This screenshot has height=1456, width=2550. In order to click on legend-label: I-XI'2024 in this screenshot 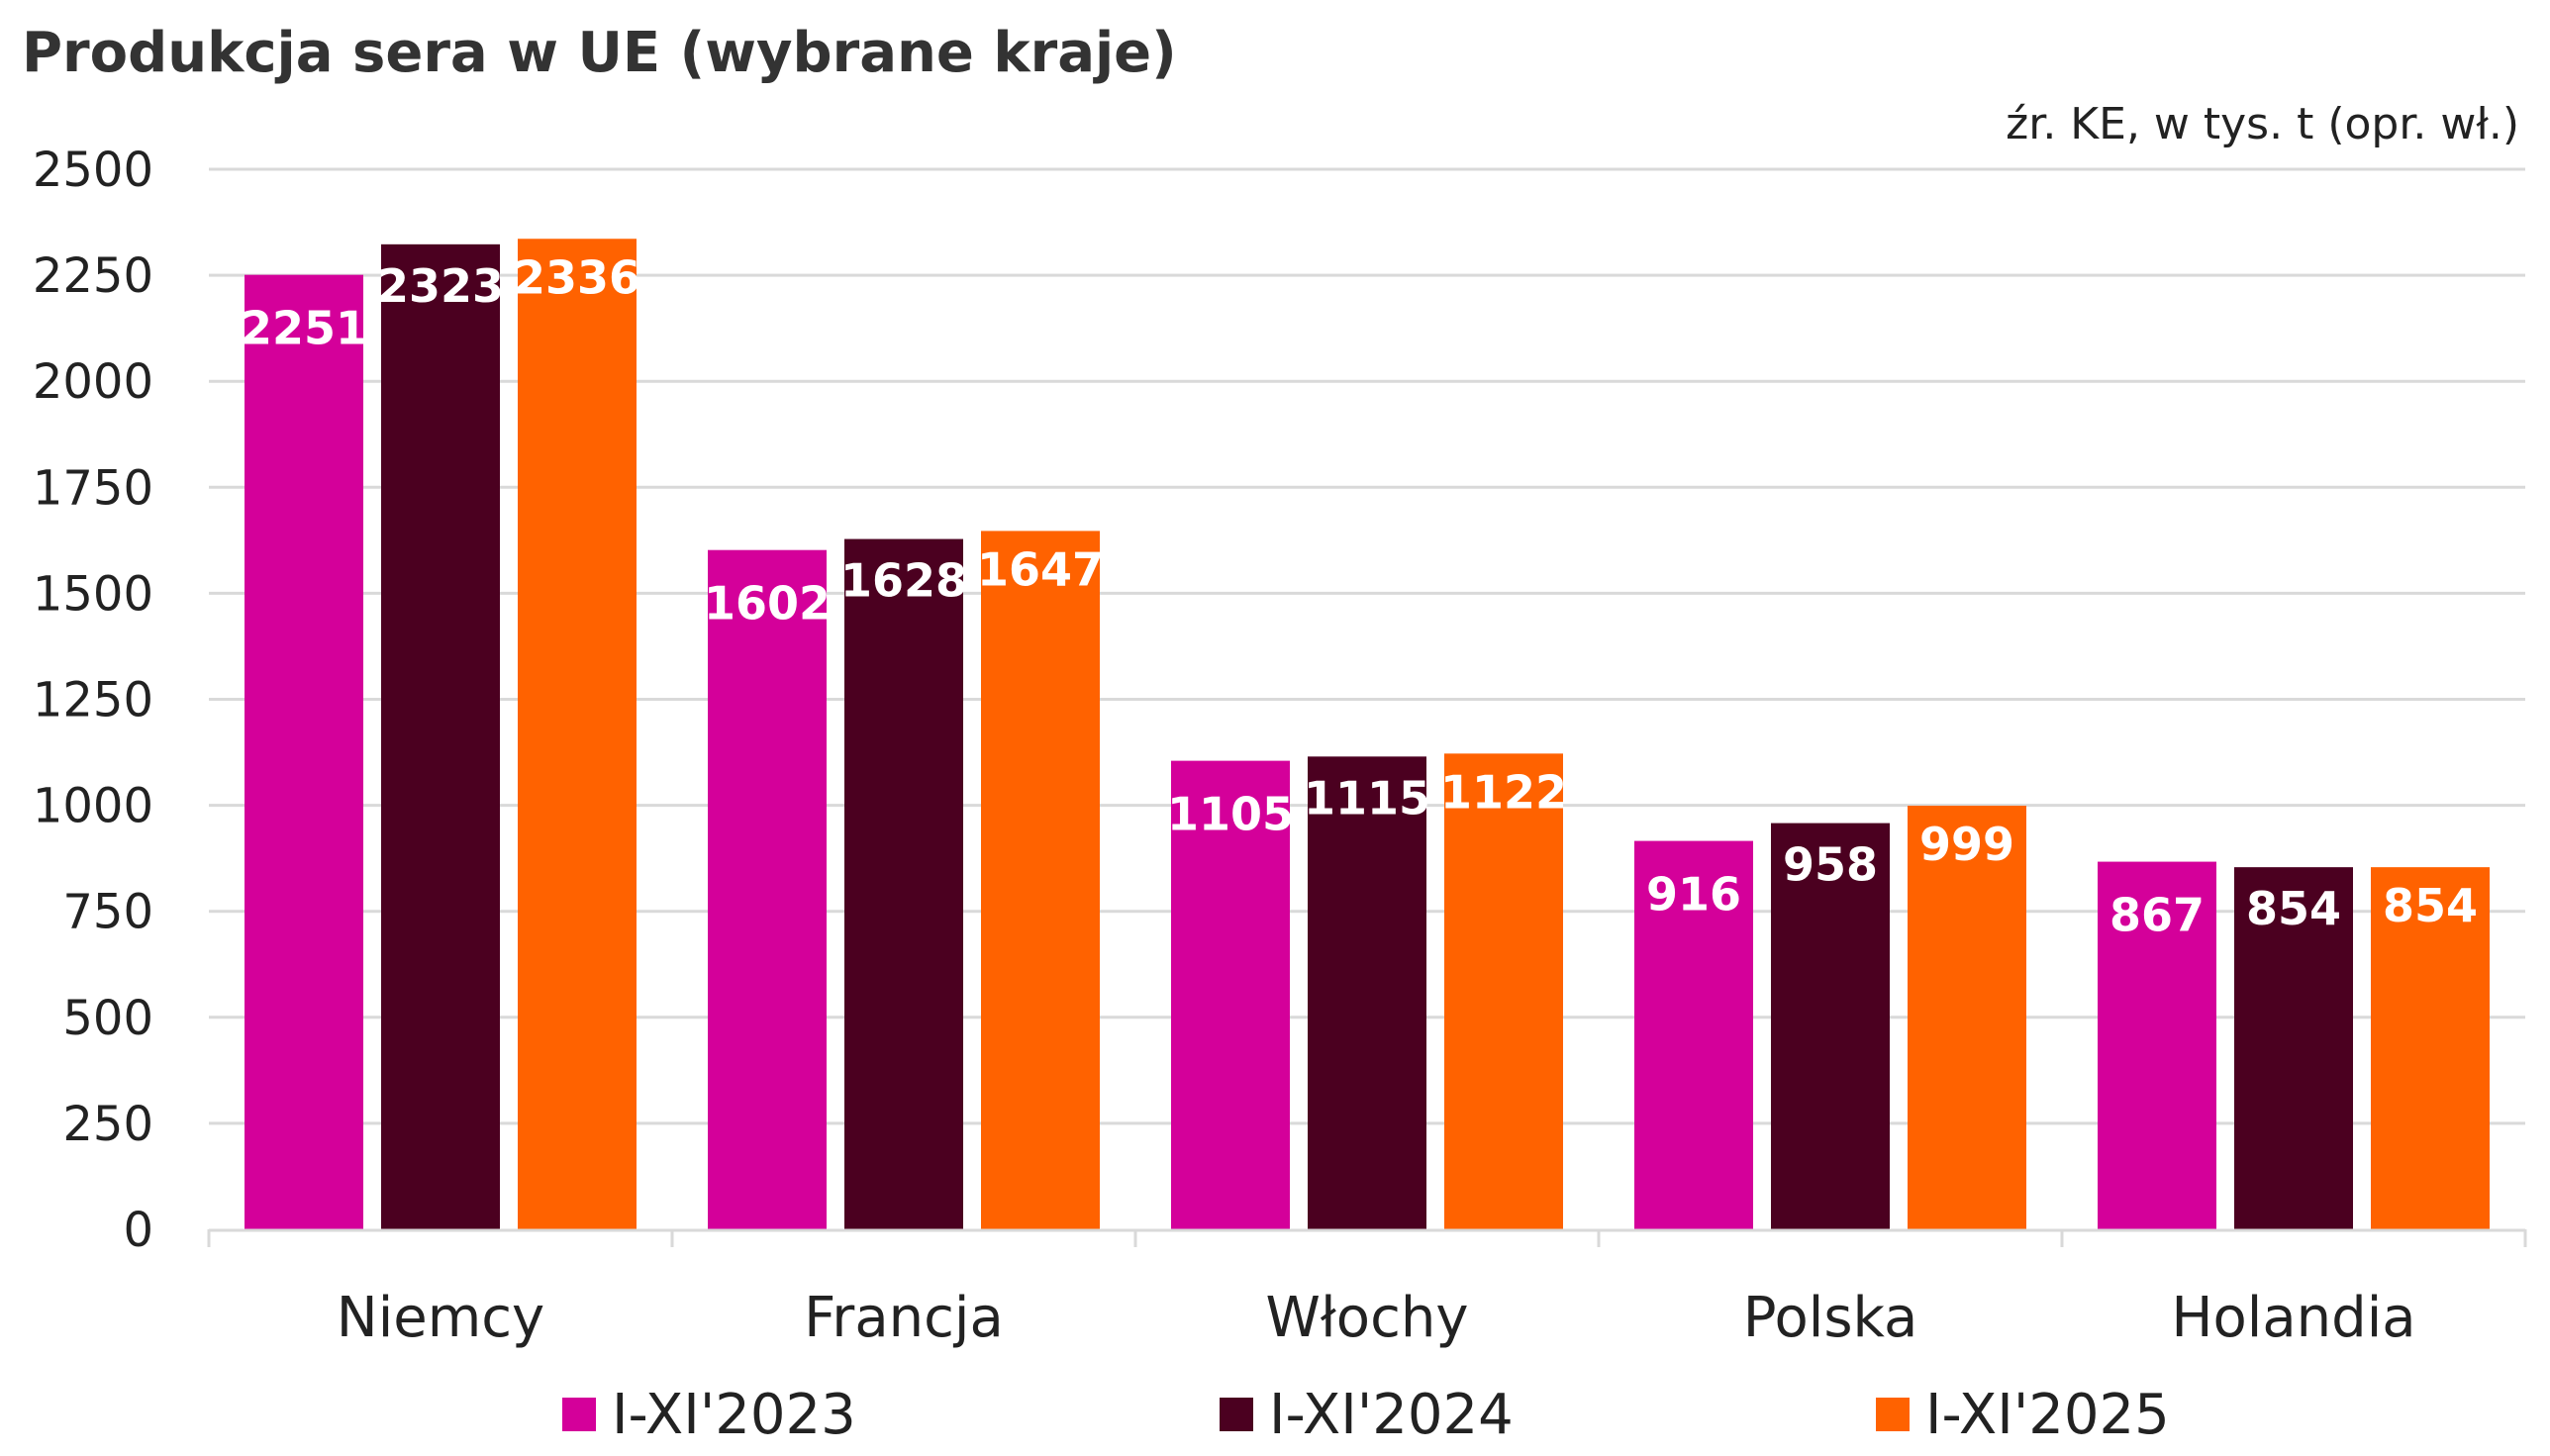, I will do `click(1392, 1415)`.